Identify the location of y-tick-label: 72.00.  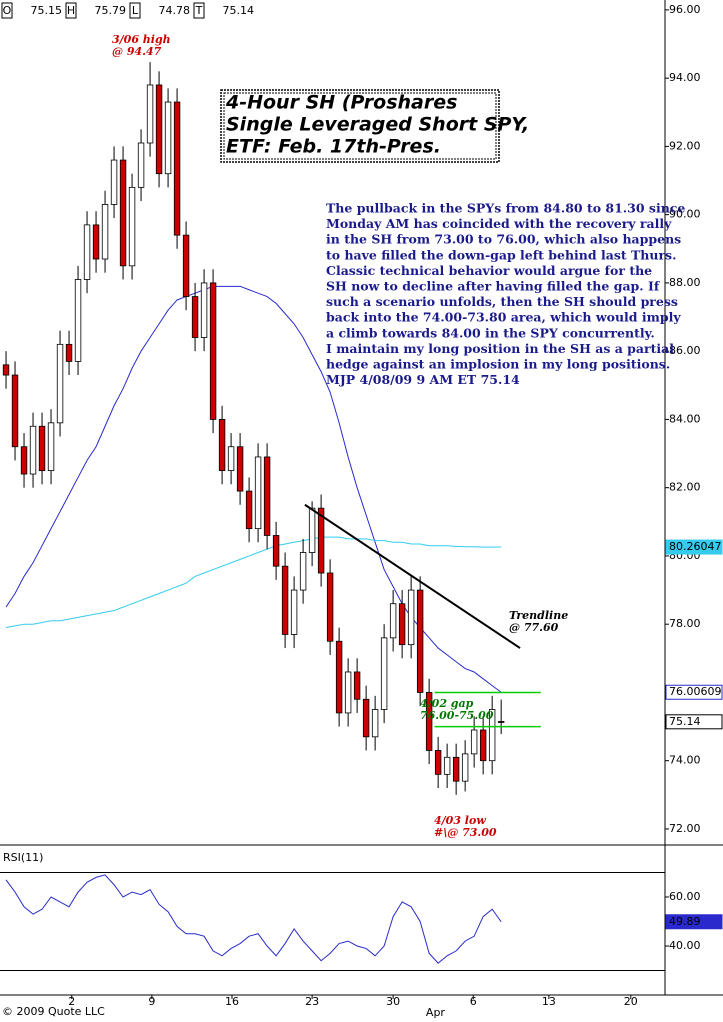
(685, 828).